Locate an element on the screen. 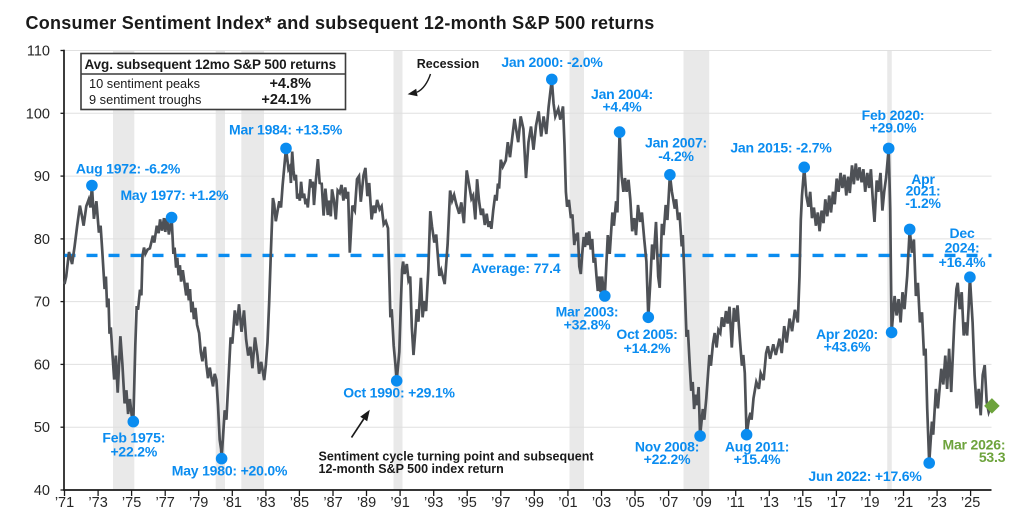  svg-text: Recession is located at coordinates (448, 64).